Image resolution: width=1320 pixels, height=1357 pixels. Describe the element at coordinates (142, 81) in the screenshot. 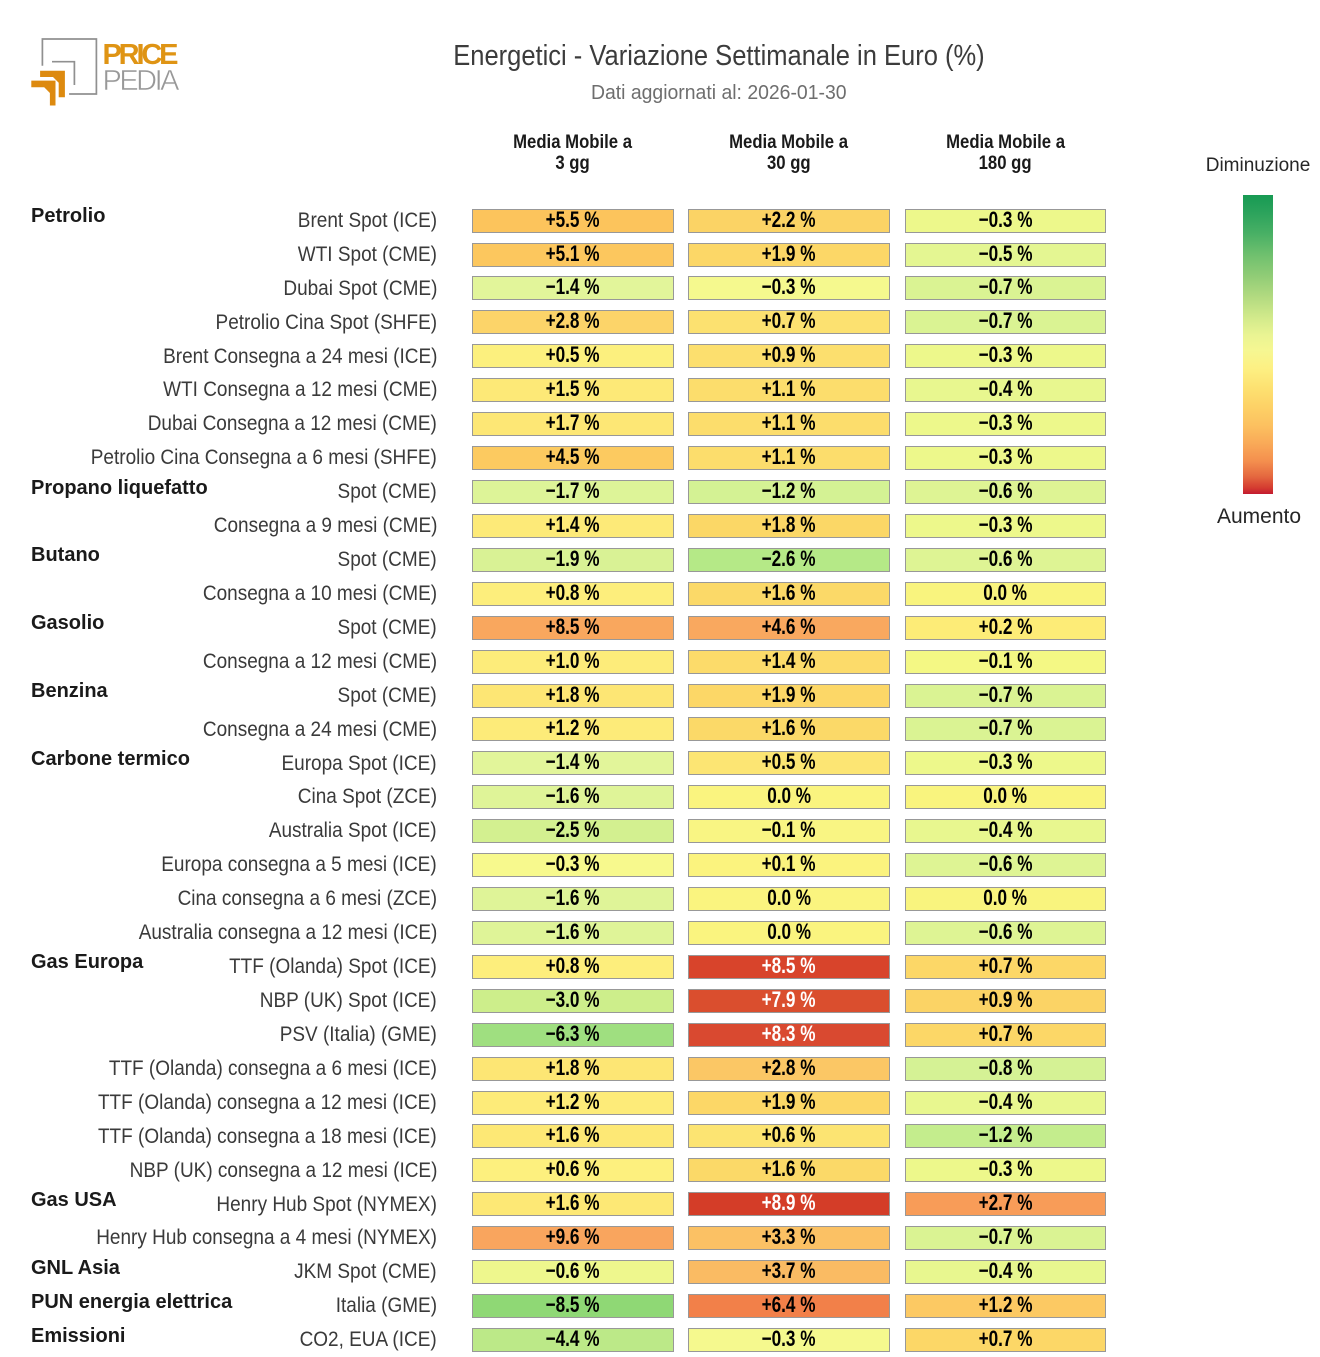

I see `svg-text: PEDIA` at that location.